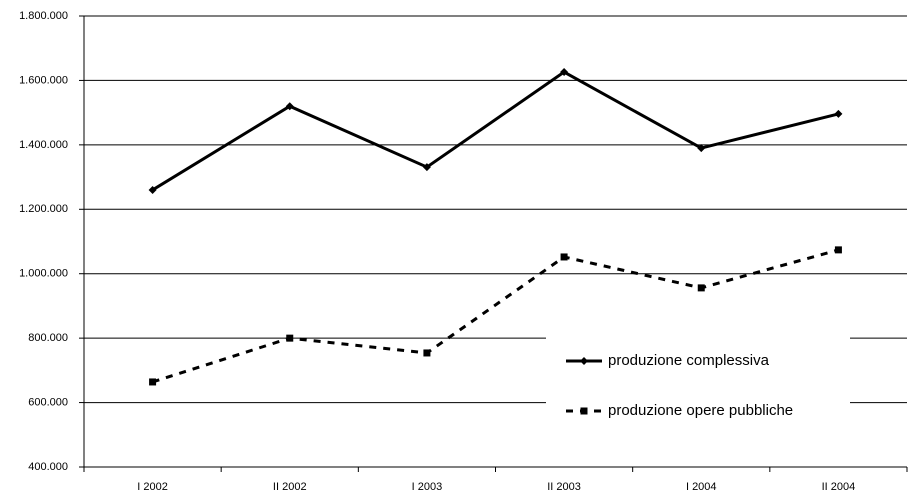  What do you see at coordinates (48, 402) in the screenshot?
I see `y-tick-label: 600.000` at bounding box center [48, 402].